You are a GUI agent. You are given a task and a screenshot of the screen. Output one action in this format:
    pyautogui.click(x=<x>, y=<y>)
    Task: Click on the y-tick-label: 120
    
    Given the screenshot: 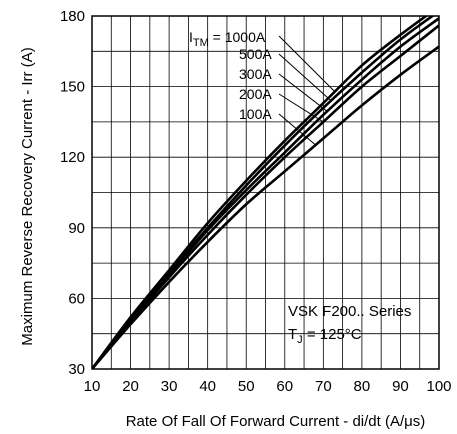 What is the action you would take?
    pyautogui.click(x=72, y=157)
    